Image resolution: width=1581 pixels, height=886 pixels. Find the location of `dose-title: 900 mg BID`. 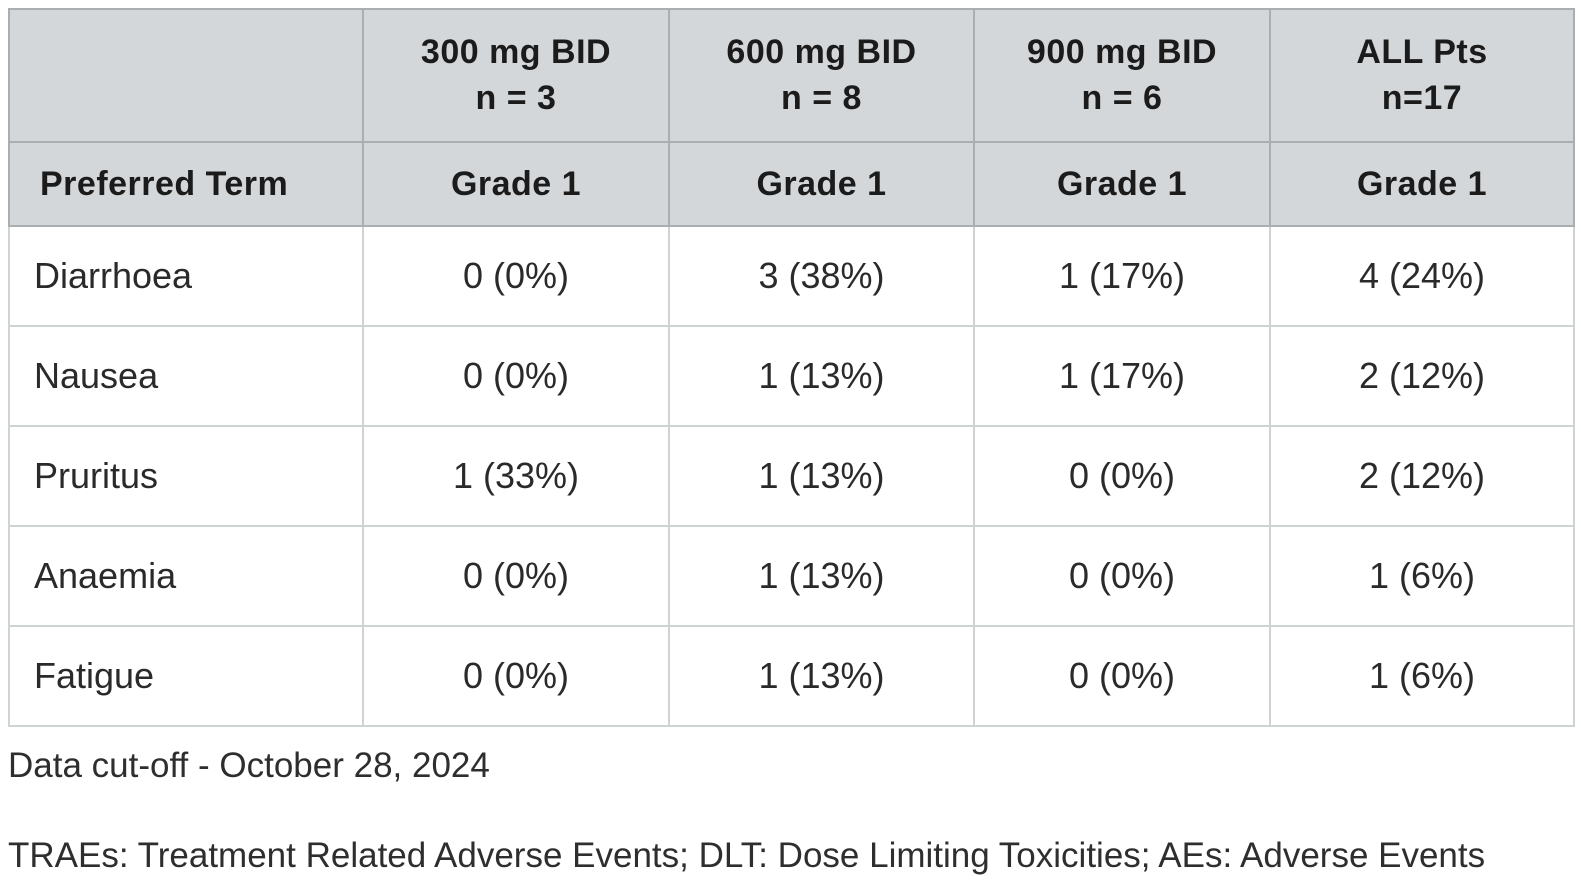

dose-title: 900 mg BID is located at coordinates (1122, 51).